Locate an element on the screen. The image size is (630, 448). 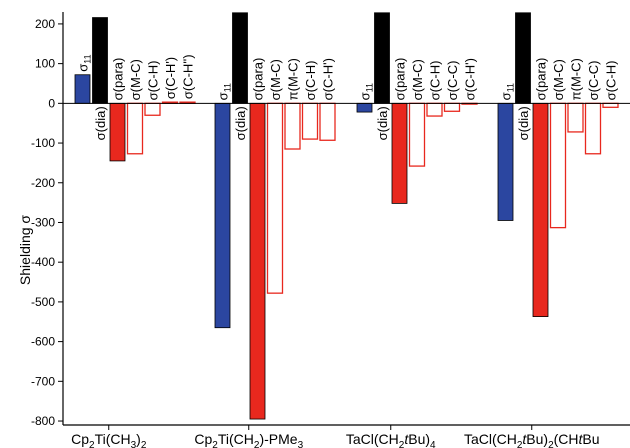
category-label: TaCl(CH2tBu)4 is located at coordinates (391, 439).